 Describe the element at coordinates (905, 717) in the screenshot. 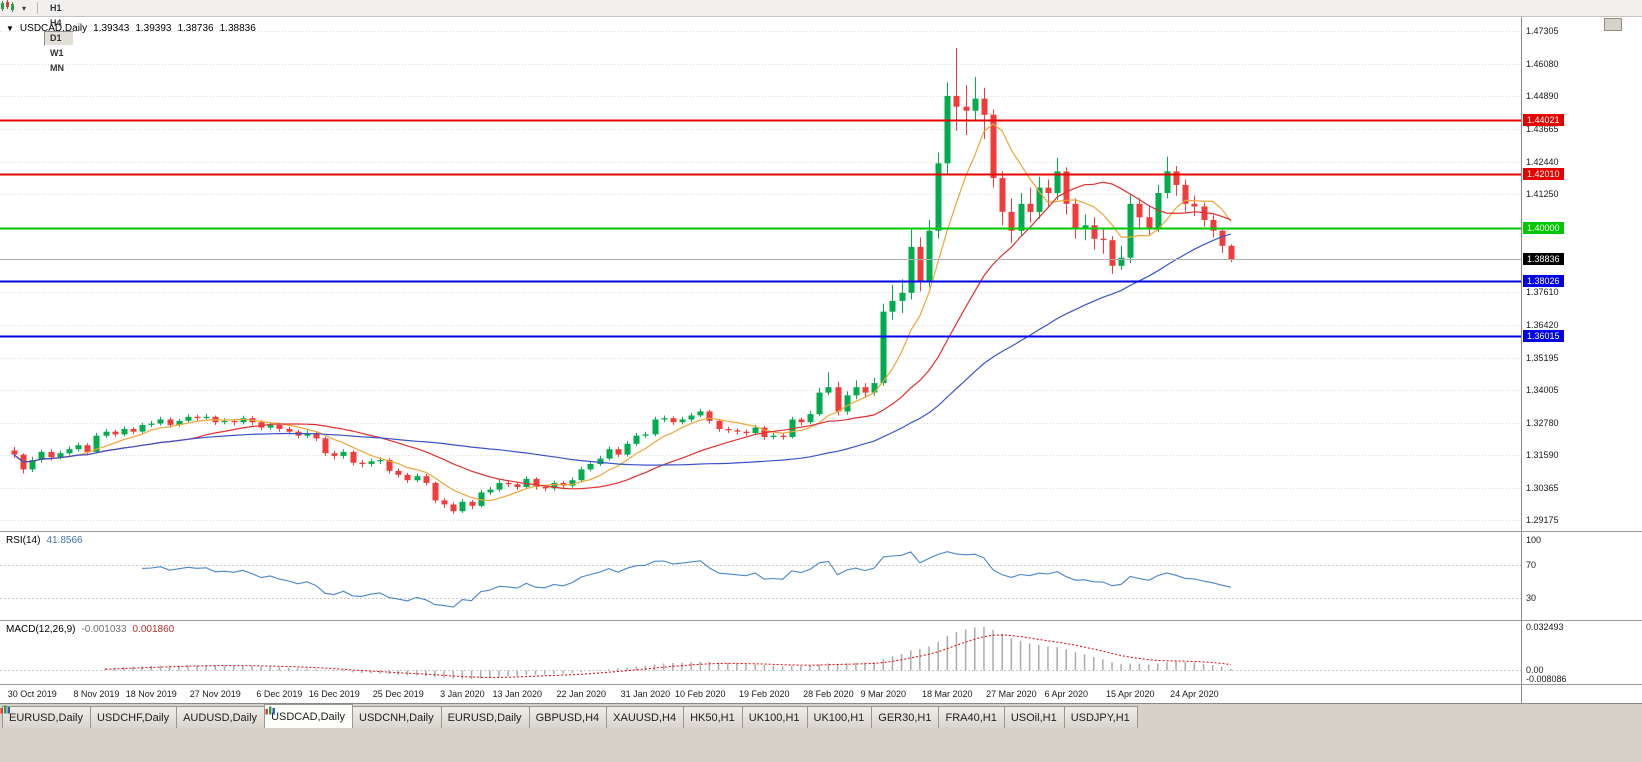

I see `chart-tab-label: GER30,H1` at that location.